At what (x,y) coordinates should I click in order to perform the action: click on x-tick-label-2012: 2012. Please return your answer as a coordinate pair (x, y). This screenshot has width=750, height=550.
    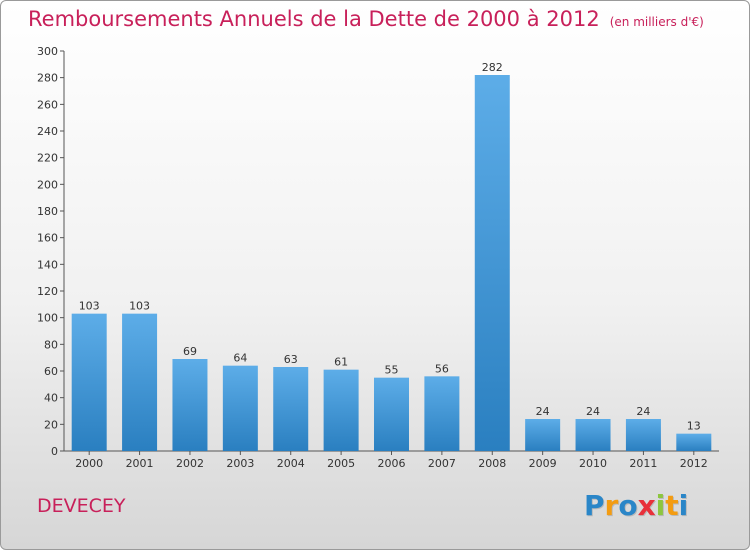
    Looking at the image, I should click on (694, 463).